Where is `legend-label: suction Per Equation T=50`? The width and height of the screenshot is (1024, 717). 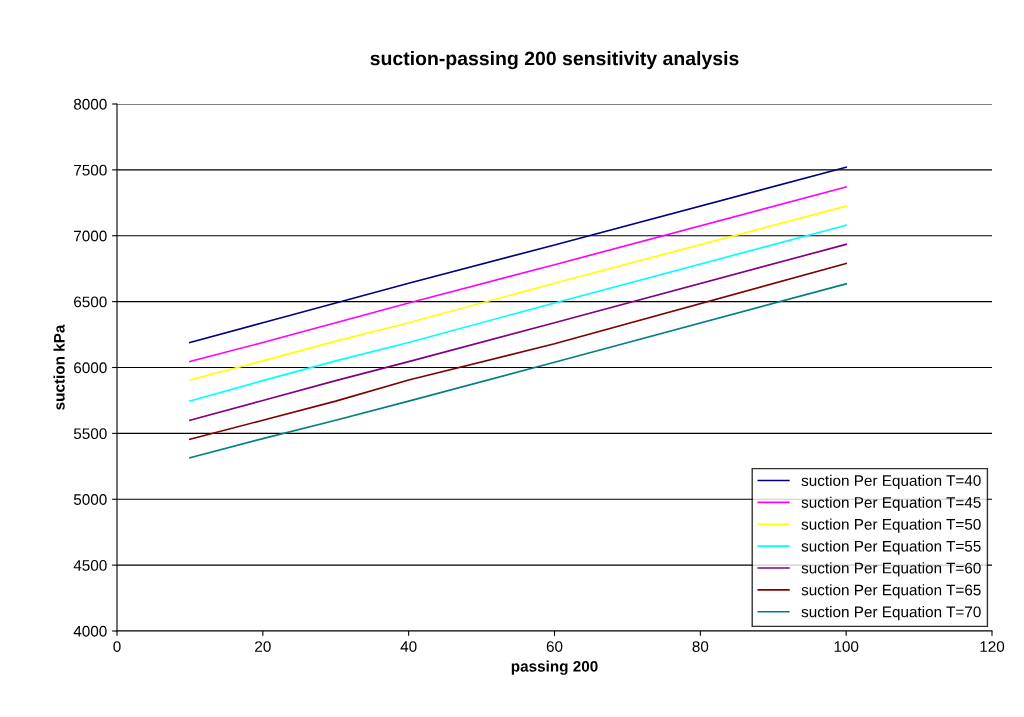 legend-label: suction Per Equation T=50 is located at coordinates (891, 525).